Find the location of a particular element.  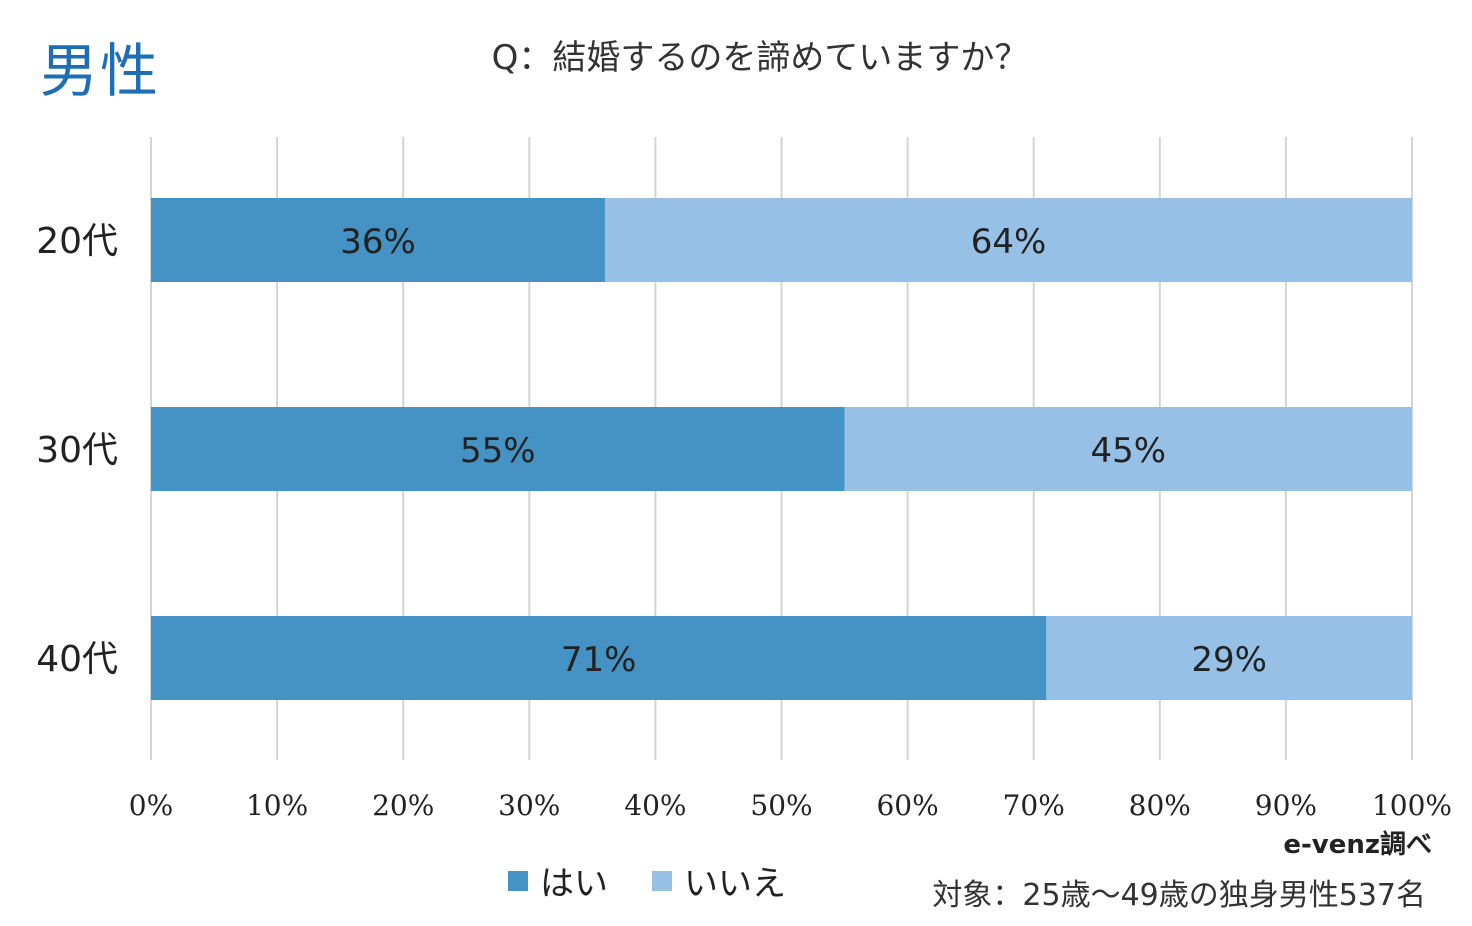

chart-title: Q：結婚するのを諦めていますか？ is located at coordinates (760, 58).